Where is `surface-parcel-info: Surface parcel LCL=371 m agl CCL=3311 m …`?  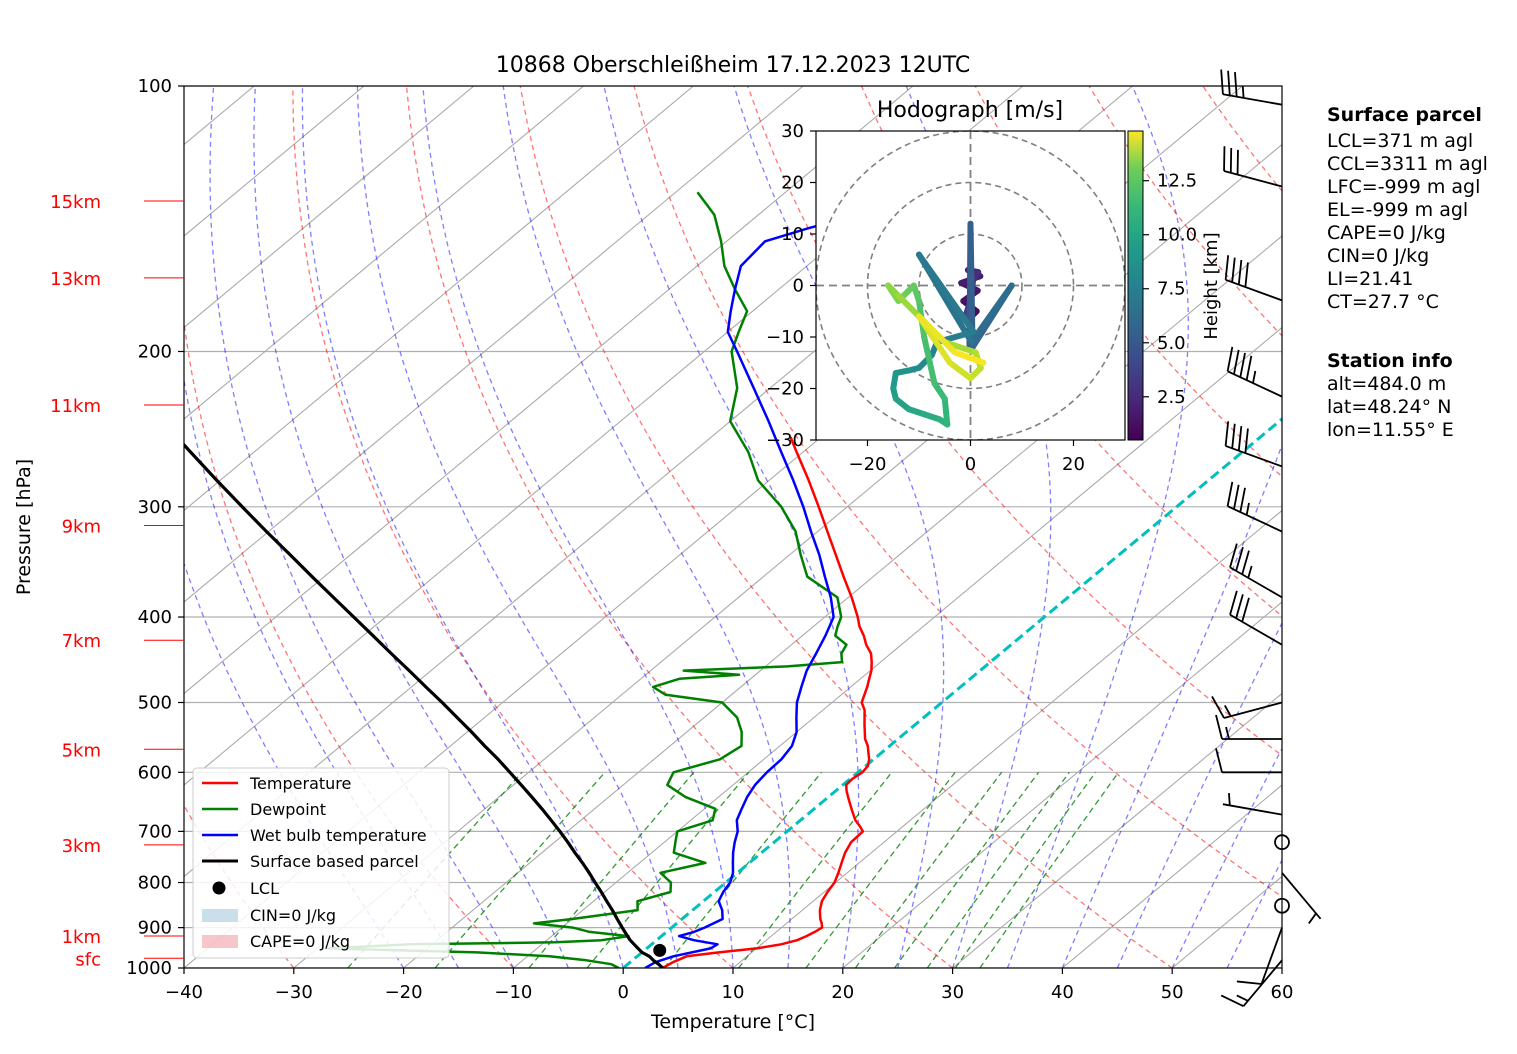 surface-parcel-info: Surface parcel LCL=371 m agl CCL=3311 m … is located at coordinates (1407, 208).